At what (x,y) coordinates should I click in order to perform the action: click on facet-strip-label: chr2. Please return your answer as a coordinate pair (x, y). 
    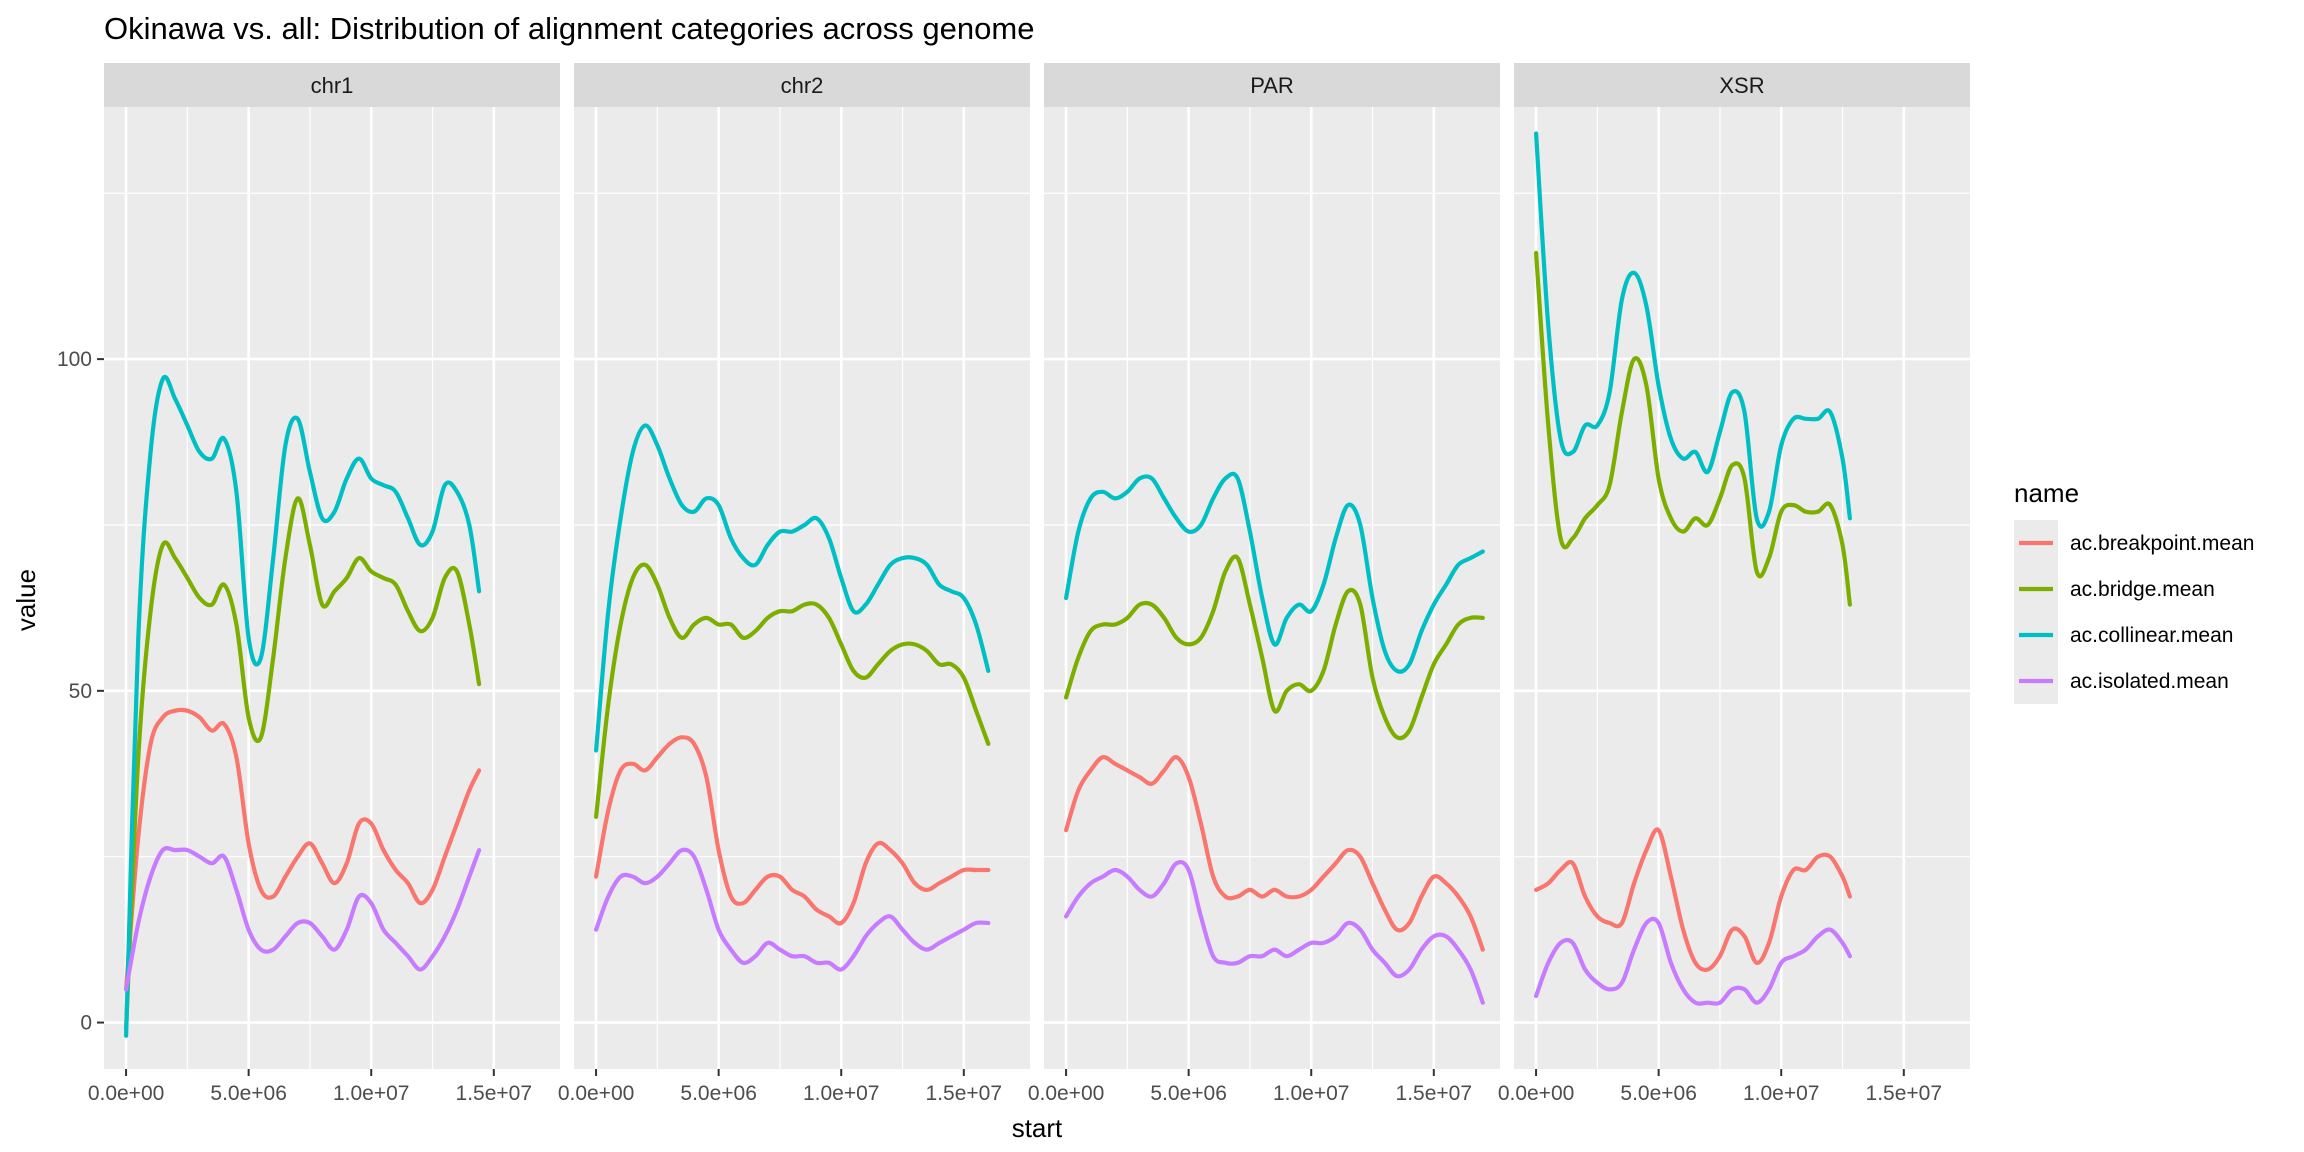
    Looking at the image, I should click on (802, 85).